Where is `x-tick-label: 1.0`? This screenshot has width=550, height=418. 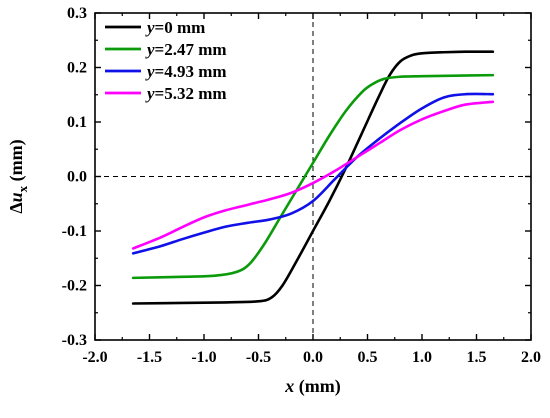
x-tick-label: 1.0 is located at coordinates (422, 357).